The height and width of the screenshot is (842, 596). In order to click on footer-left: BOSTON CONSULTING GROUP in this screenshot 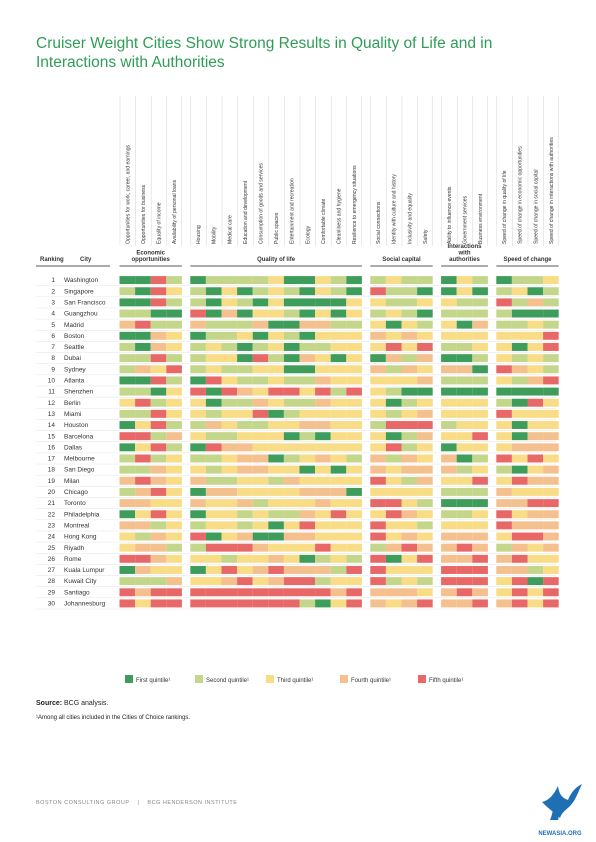, I will do `click(83, 803)`.